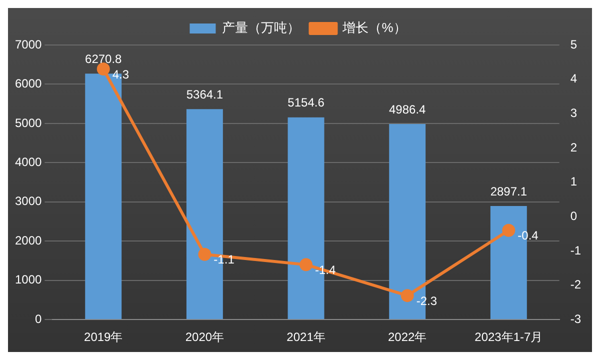 The image size is (600, 360). What do you see at coordinates (103, 337) in the screenshot?
I see `x-tick-label: 2019年` at bounding box center [103, 337].